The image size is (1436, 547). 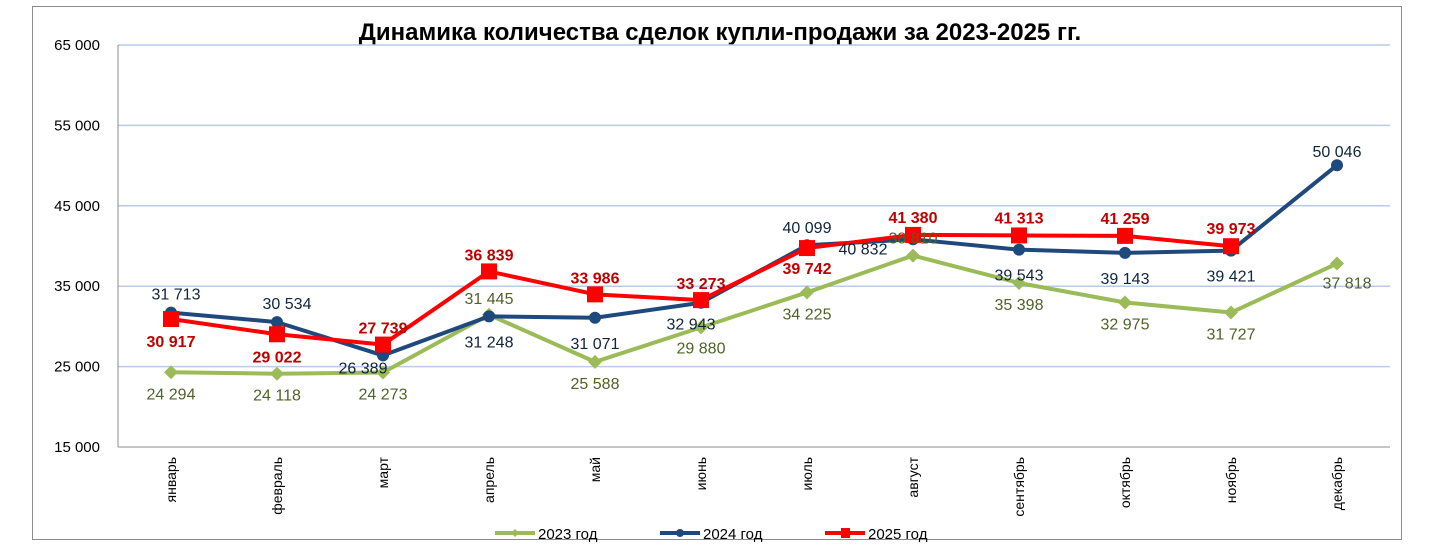 I want to click on legend-label: 2024 год, so click(x=733, y=534).